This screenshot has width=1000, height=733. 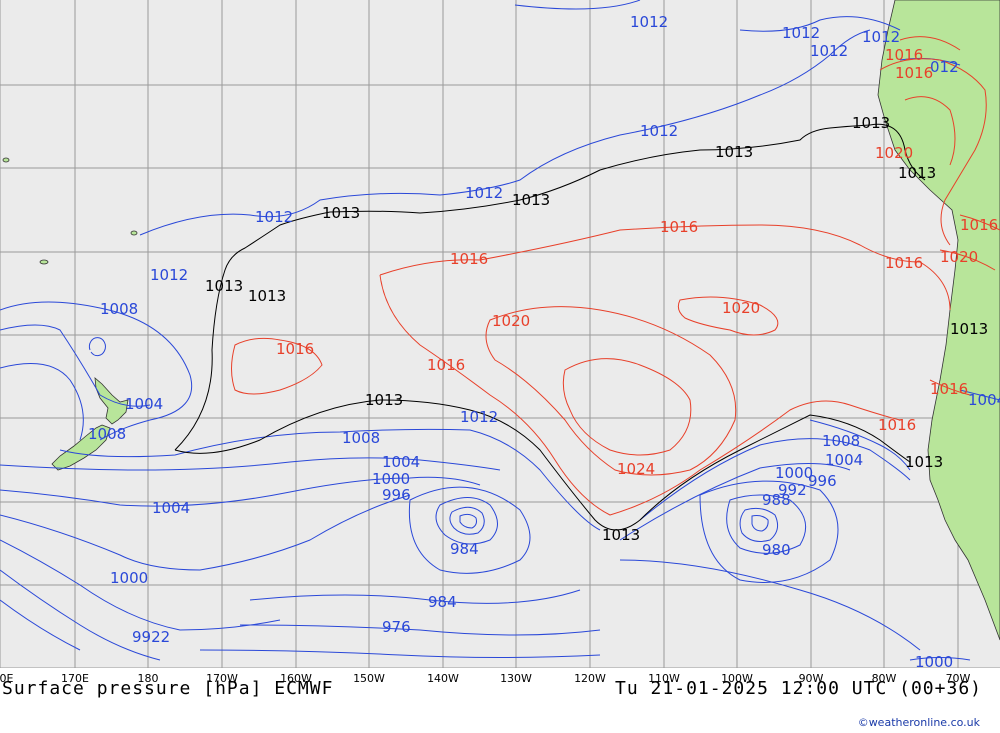 I want to click on lon-label: 180, so click(x=148, y=678).